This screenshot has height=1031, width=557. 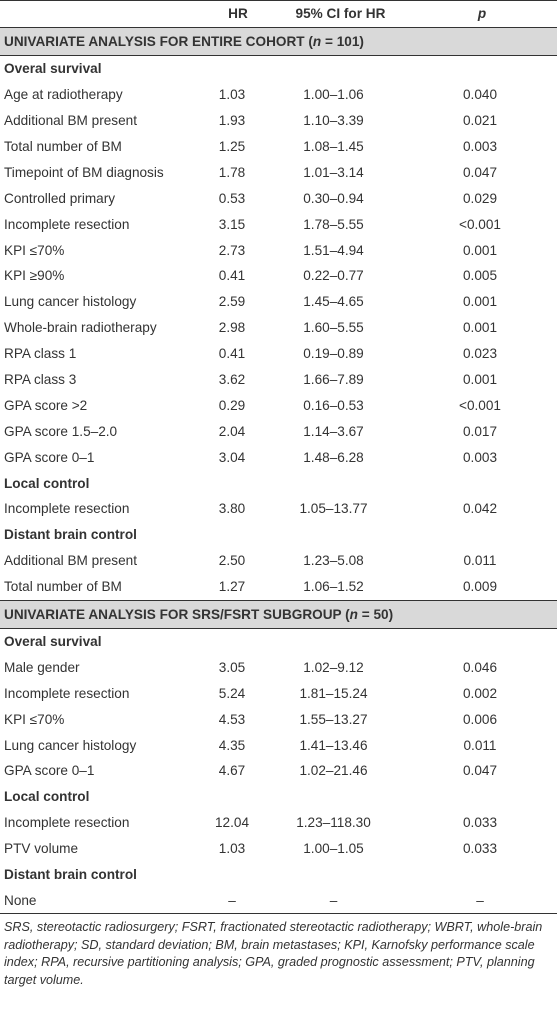 I want to click on ci-value: 1.14–3.67, so click(x=333, y=431).